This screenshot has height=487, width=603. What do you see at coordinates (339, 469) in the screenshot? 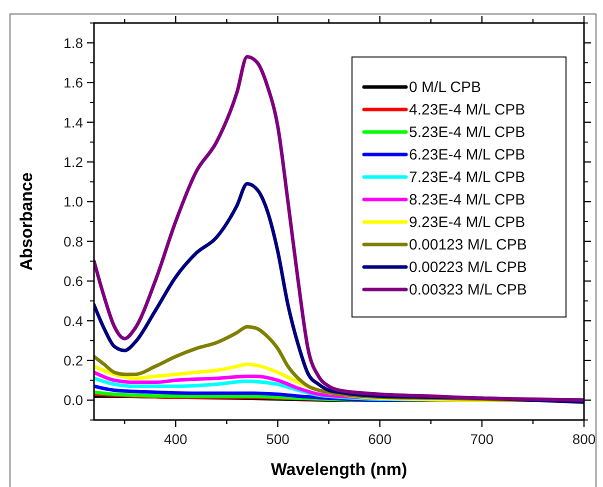
I see `x-axis-title: Wavelength (nm)` at bounding box center [339, 469].